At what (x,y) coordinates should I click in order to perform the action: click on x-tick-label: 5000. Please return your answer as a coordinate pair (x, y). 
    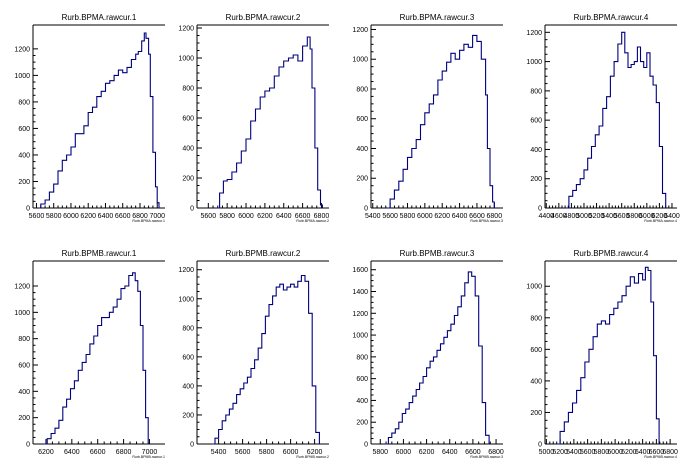
    Looking at the image, I should click on (547, 452).